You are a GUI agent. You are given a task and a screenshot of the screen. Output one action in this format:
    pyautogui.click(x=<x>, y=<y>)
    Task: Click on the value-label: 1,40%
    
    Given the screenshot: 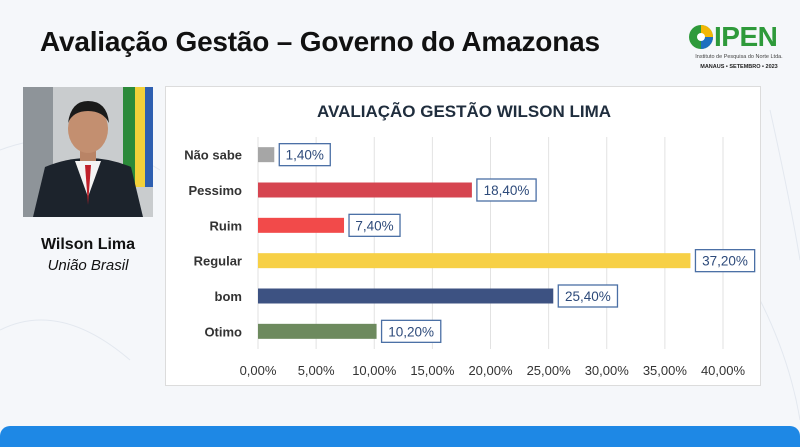 What is the action you would take?
    pyautogui.click(x=305, y=155)
    